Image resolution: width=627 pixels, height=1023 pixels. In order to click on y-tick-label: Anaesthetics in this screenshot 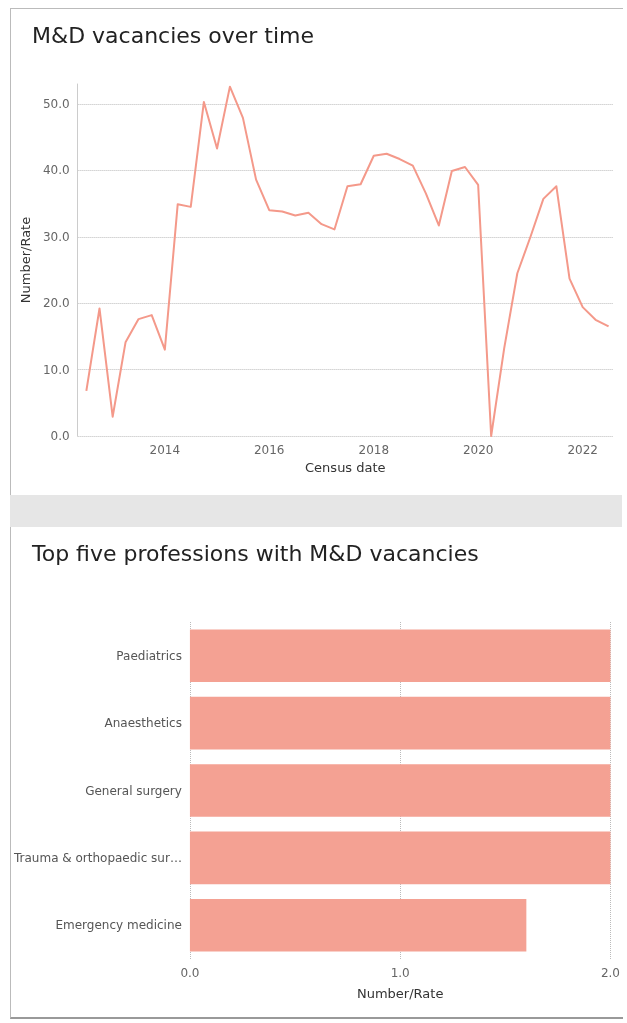, I will do `click(143, 723)`.